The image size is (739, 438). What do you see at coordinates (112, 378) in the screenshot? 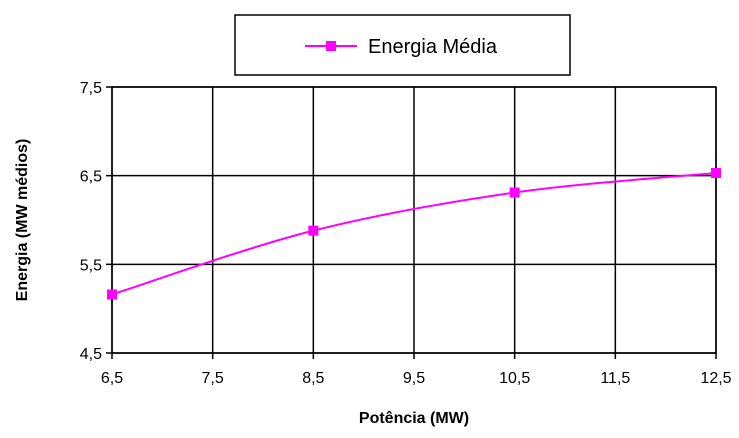
I see `x-tick-label: 6,5` at bounding box center [112, 378].